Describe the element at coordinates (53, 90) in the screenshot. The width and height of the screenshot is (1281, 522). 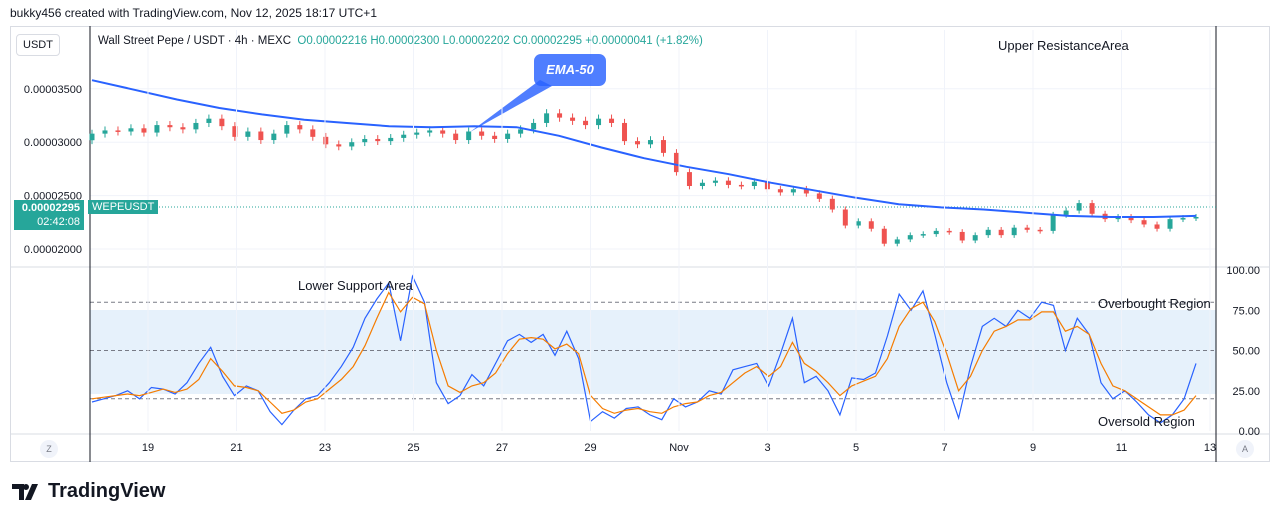
I see `price-tick-label: 0.00003500` at that location.